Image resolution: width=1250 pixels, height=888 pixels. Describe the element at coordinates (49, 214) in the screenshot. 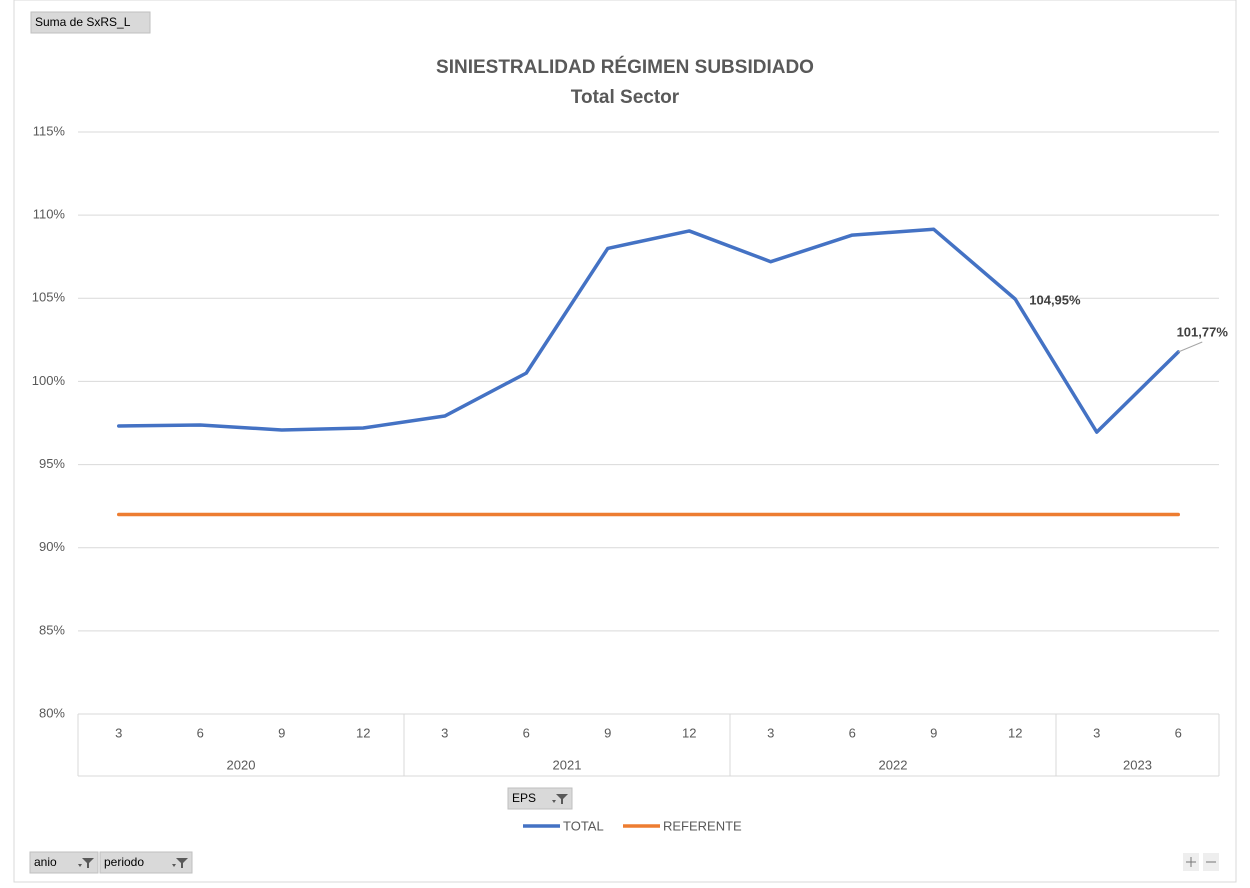

I see `y-tick-label: 110%` at that location.